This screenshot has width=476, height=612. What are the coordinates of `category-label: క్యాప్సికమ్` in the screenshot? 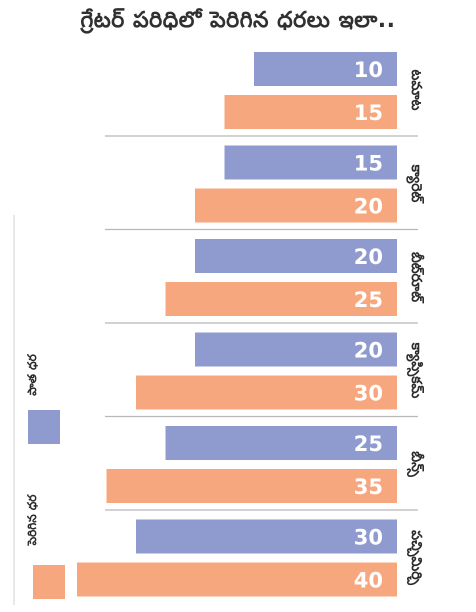 It's located at (415, 370).